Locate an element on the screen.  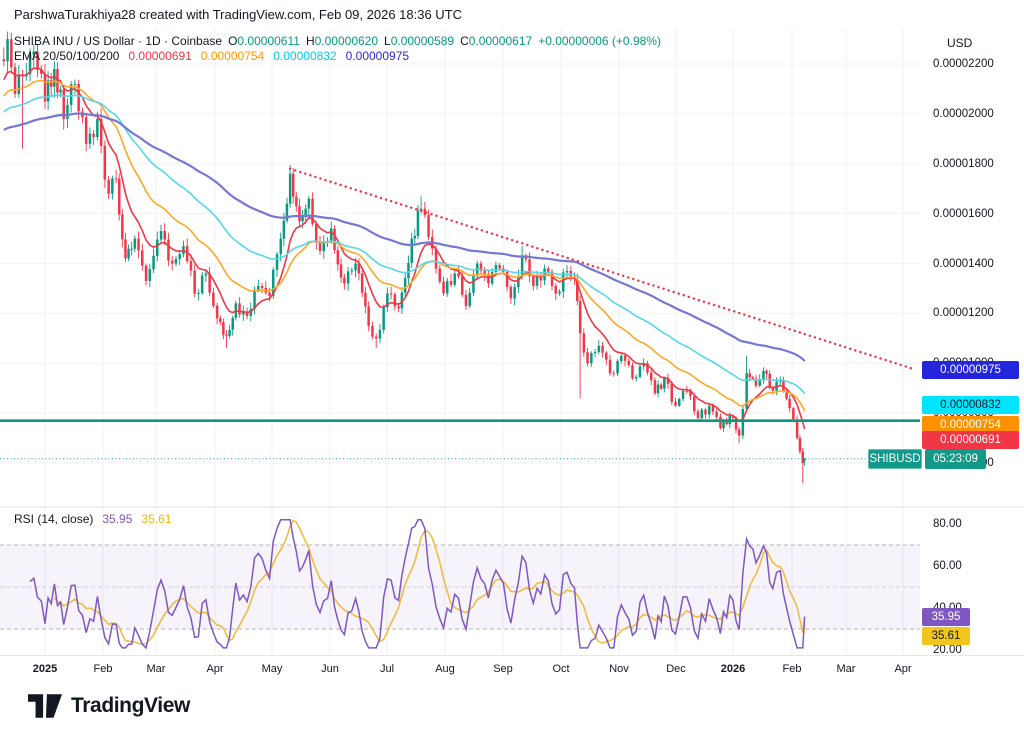
currency-label: USD is located at coordinates (960, 43).